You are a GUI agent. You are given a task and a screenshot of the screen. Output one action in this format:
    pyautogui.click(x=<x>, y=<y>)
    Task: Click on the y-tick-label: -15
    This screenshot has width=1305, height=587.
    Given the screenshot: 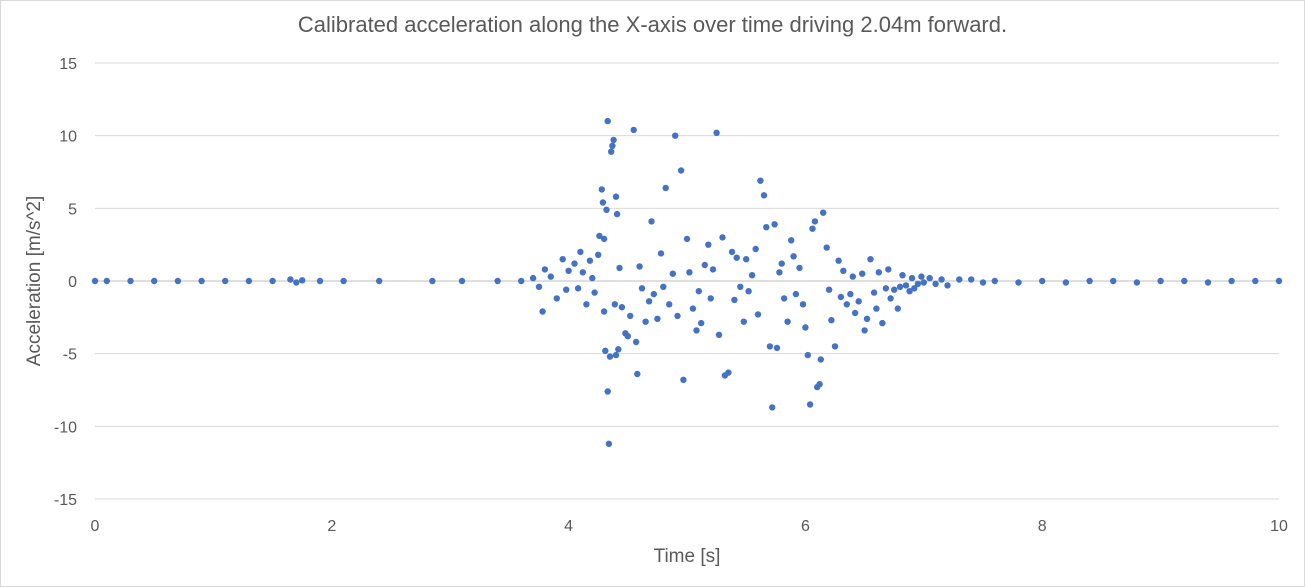 What is the action you would take?
    pyautogui.click(x=65, y=500)
    